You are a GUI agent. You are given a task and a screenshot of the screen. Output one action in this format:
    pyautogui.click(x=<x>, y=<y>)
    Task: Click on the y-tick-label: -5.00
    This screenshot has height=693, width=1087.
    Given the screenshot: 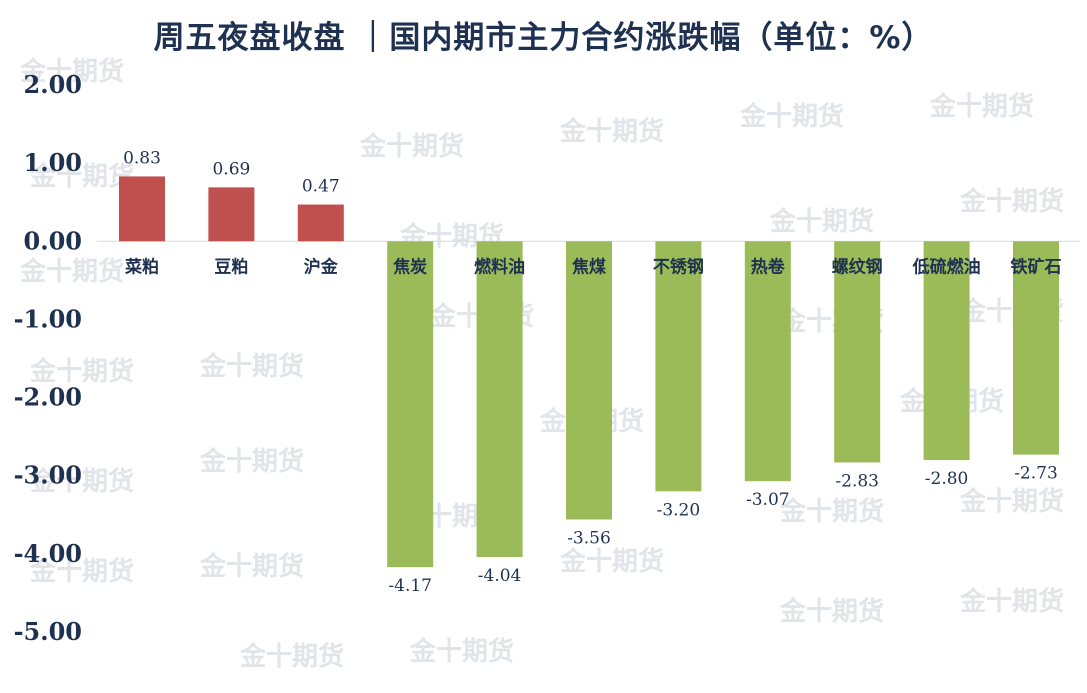 What is the action you would take?
    pyautogui.click(x=48, y=631)
    